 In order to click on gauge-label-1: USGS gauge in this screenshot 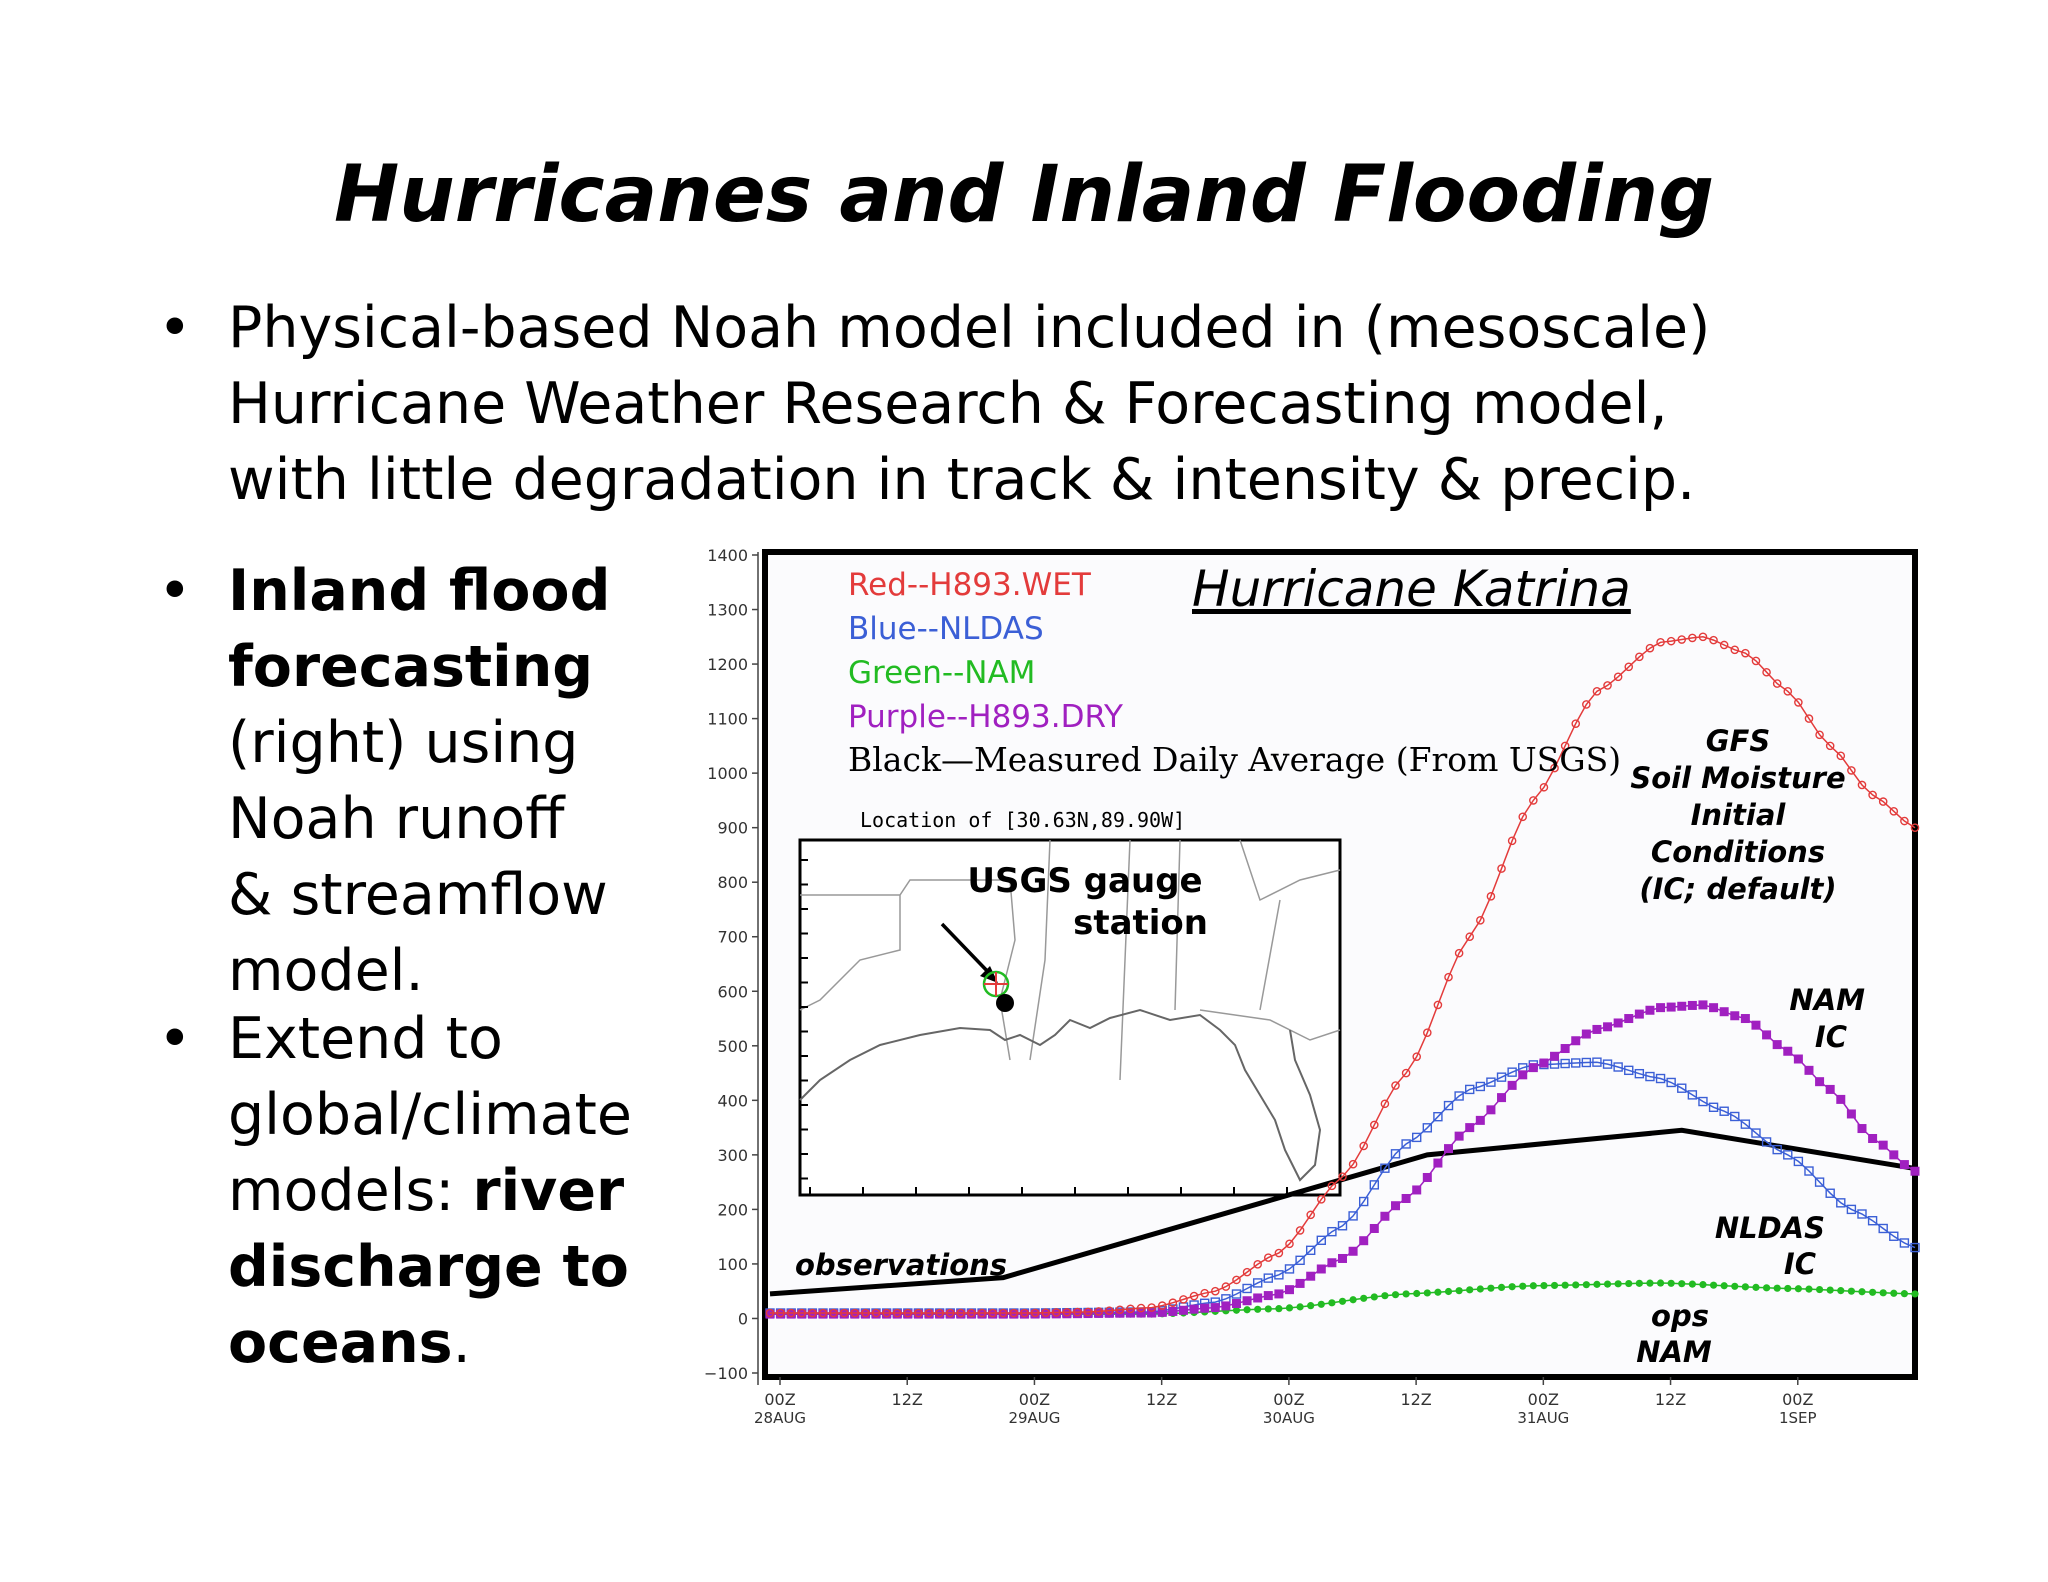, I will do `click(1084, 881)`.